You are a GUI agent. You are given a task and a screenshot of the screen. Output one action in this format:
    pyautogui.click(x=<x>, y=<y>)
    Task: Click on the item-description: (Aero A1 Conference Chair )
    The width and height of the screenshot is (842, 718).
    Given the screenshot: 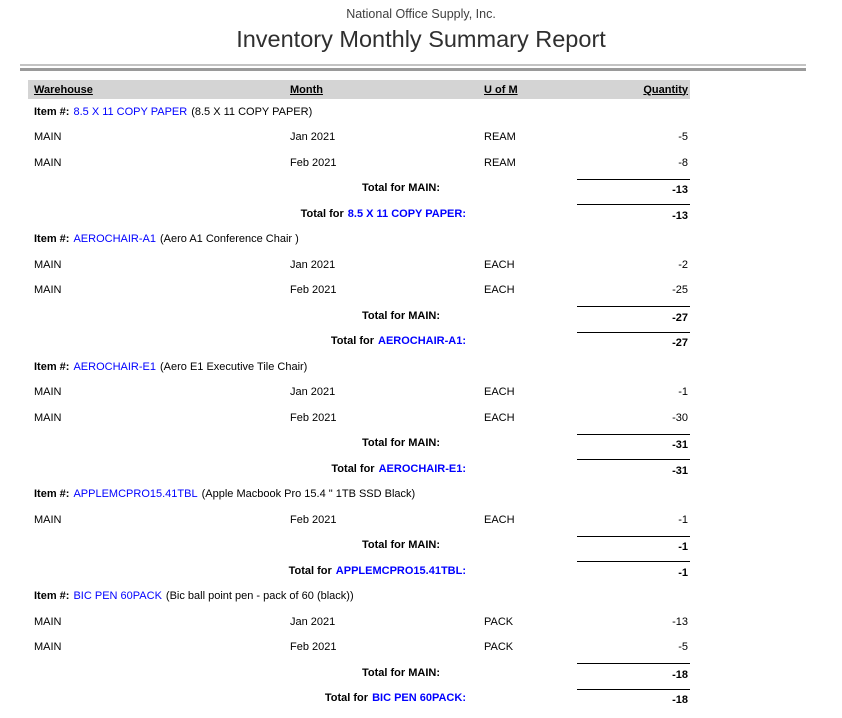 What is the action you would take?
    pyautogui.click(x=229, y=239)
    